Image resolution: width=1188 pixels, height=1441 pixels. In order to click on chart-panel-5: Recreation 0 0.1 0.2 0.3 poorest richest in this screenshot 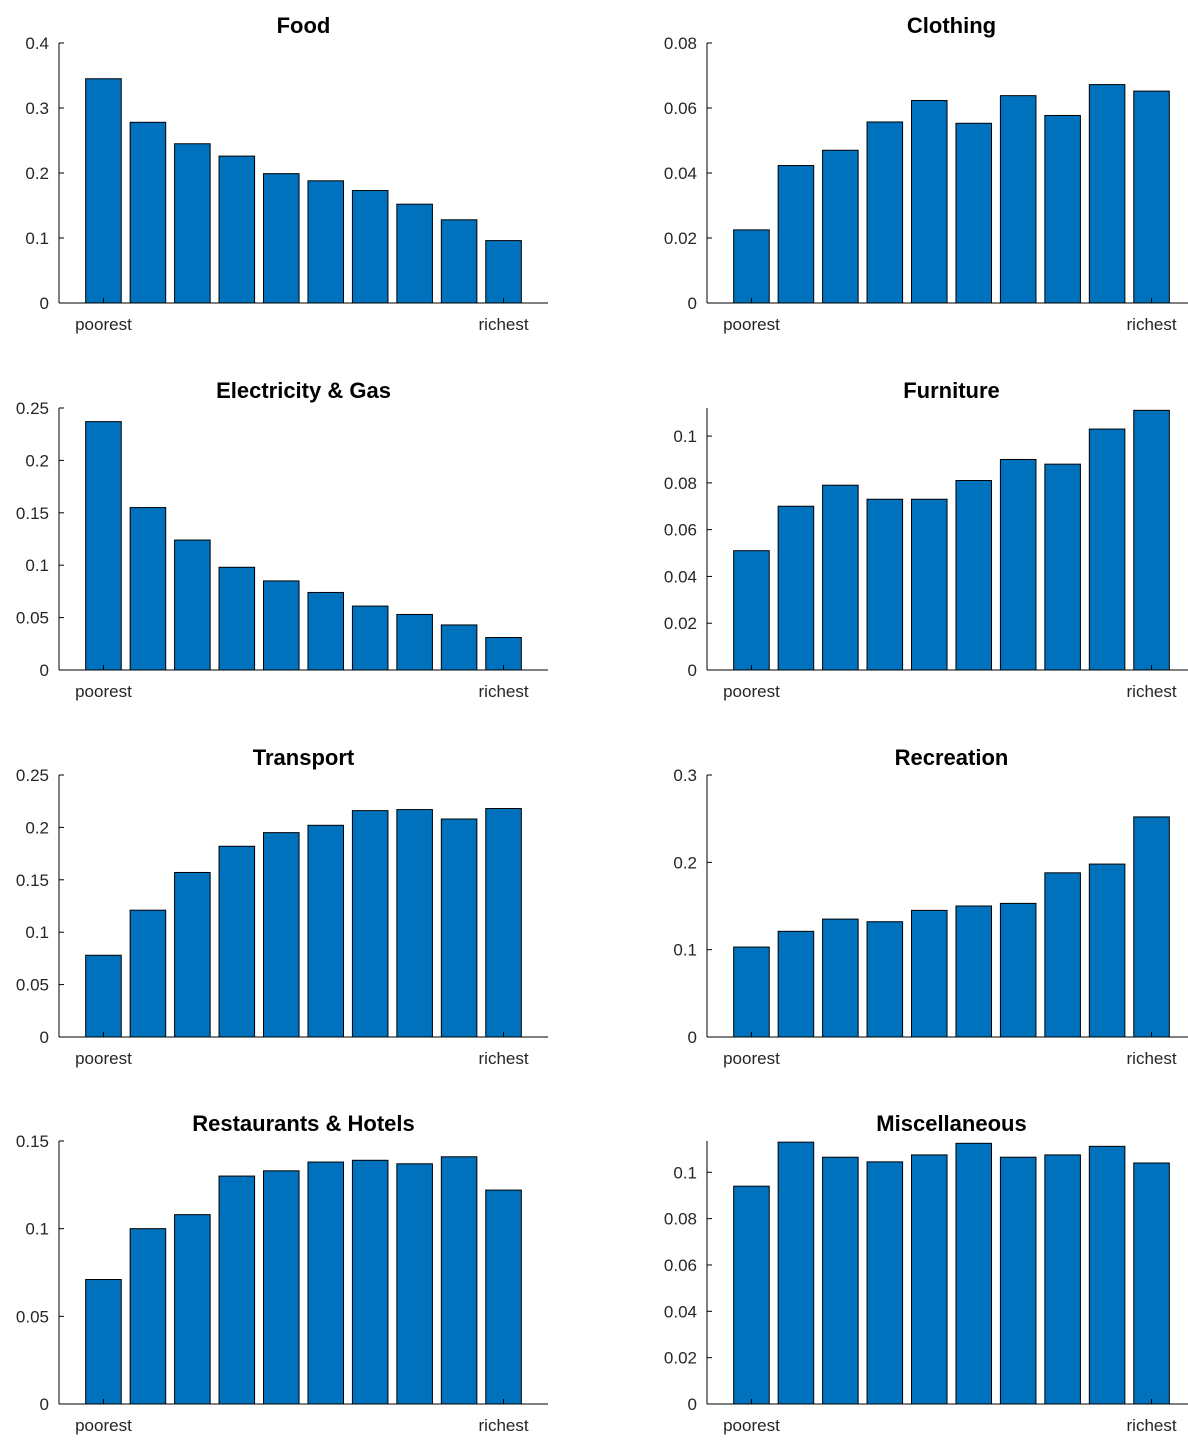, I will do `click(930, 906)`.